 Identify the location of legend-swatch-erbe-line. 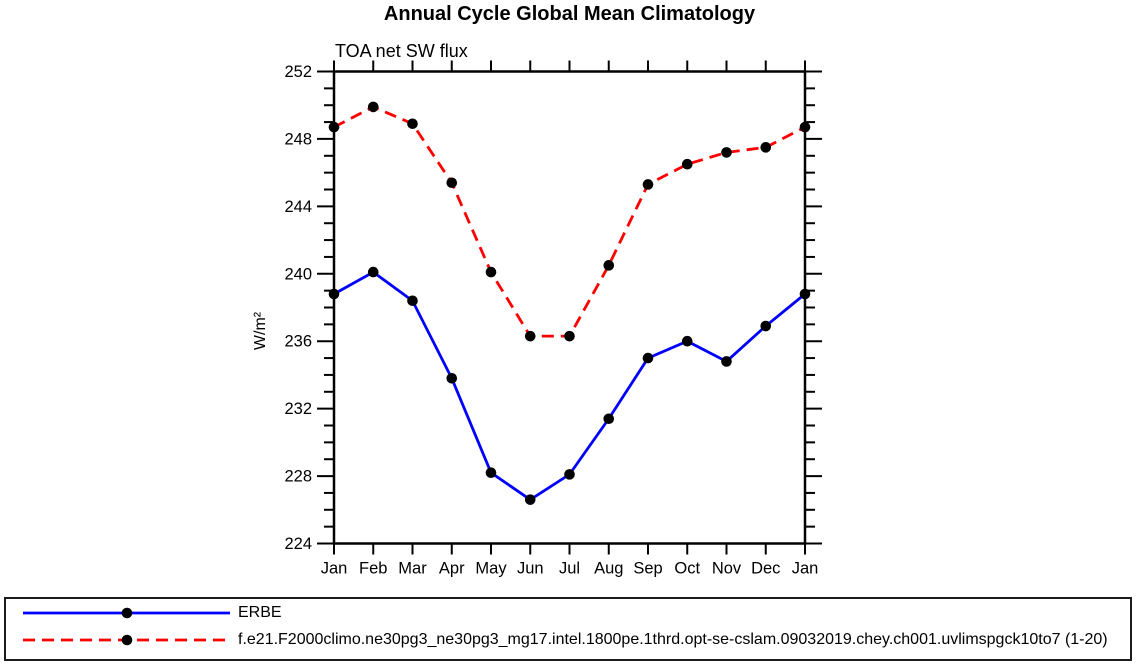
(126, 613).